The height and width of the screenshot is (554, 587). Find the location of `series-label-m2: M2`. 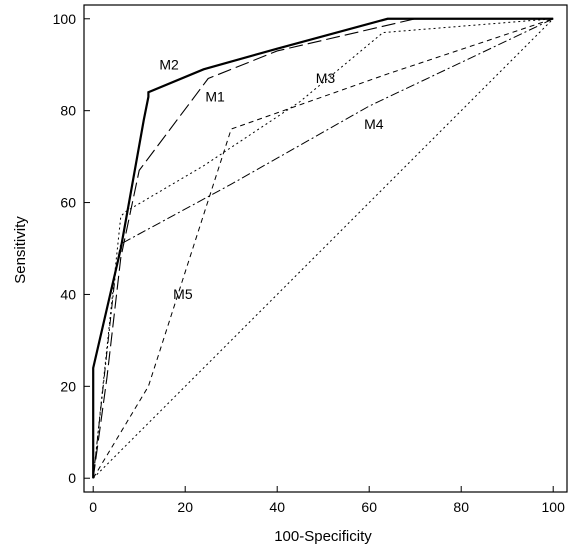

series-label-m2: M2 is located at coordinates (169, 64).